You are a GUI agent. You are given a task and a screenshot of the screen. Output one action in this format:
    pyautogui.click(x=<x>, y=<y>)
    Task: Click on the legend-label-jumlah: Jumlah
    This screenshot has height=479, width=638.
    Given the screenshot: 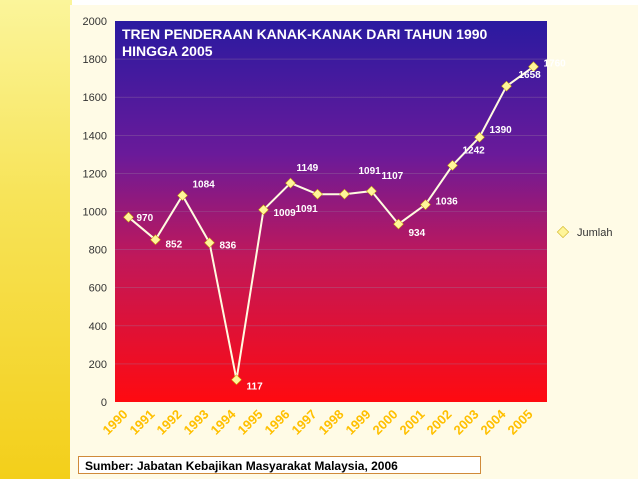 What is the action you would take?
    pyautogui.click(x=594, y=233)
    